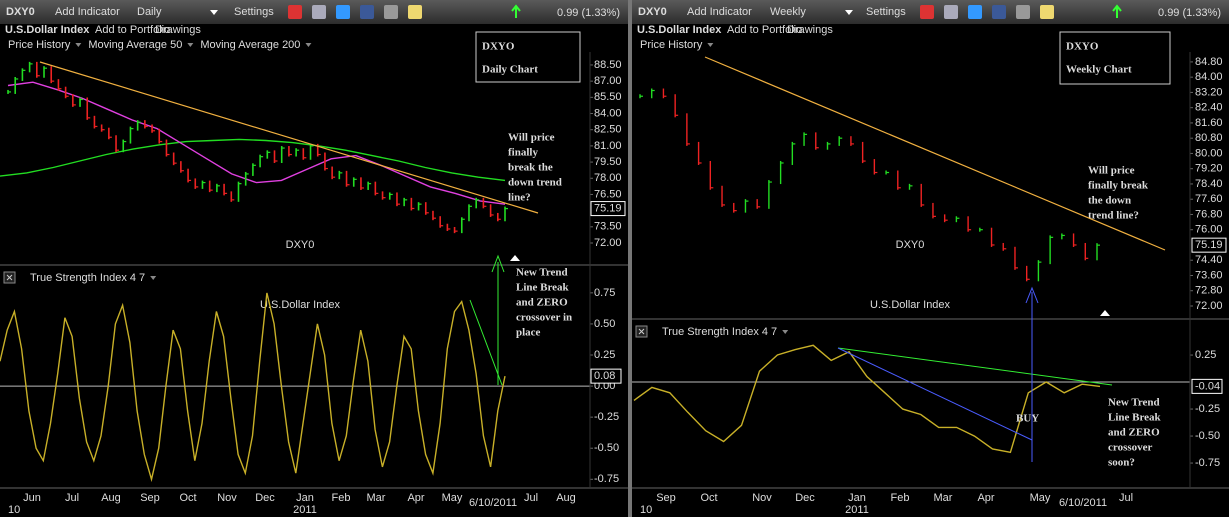  Describe the element at coordinates (47, 30) in the screenshot. I see `symbol-name: U.S.Dollar Index` at that location.